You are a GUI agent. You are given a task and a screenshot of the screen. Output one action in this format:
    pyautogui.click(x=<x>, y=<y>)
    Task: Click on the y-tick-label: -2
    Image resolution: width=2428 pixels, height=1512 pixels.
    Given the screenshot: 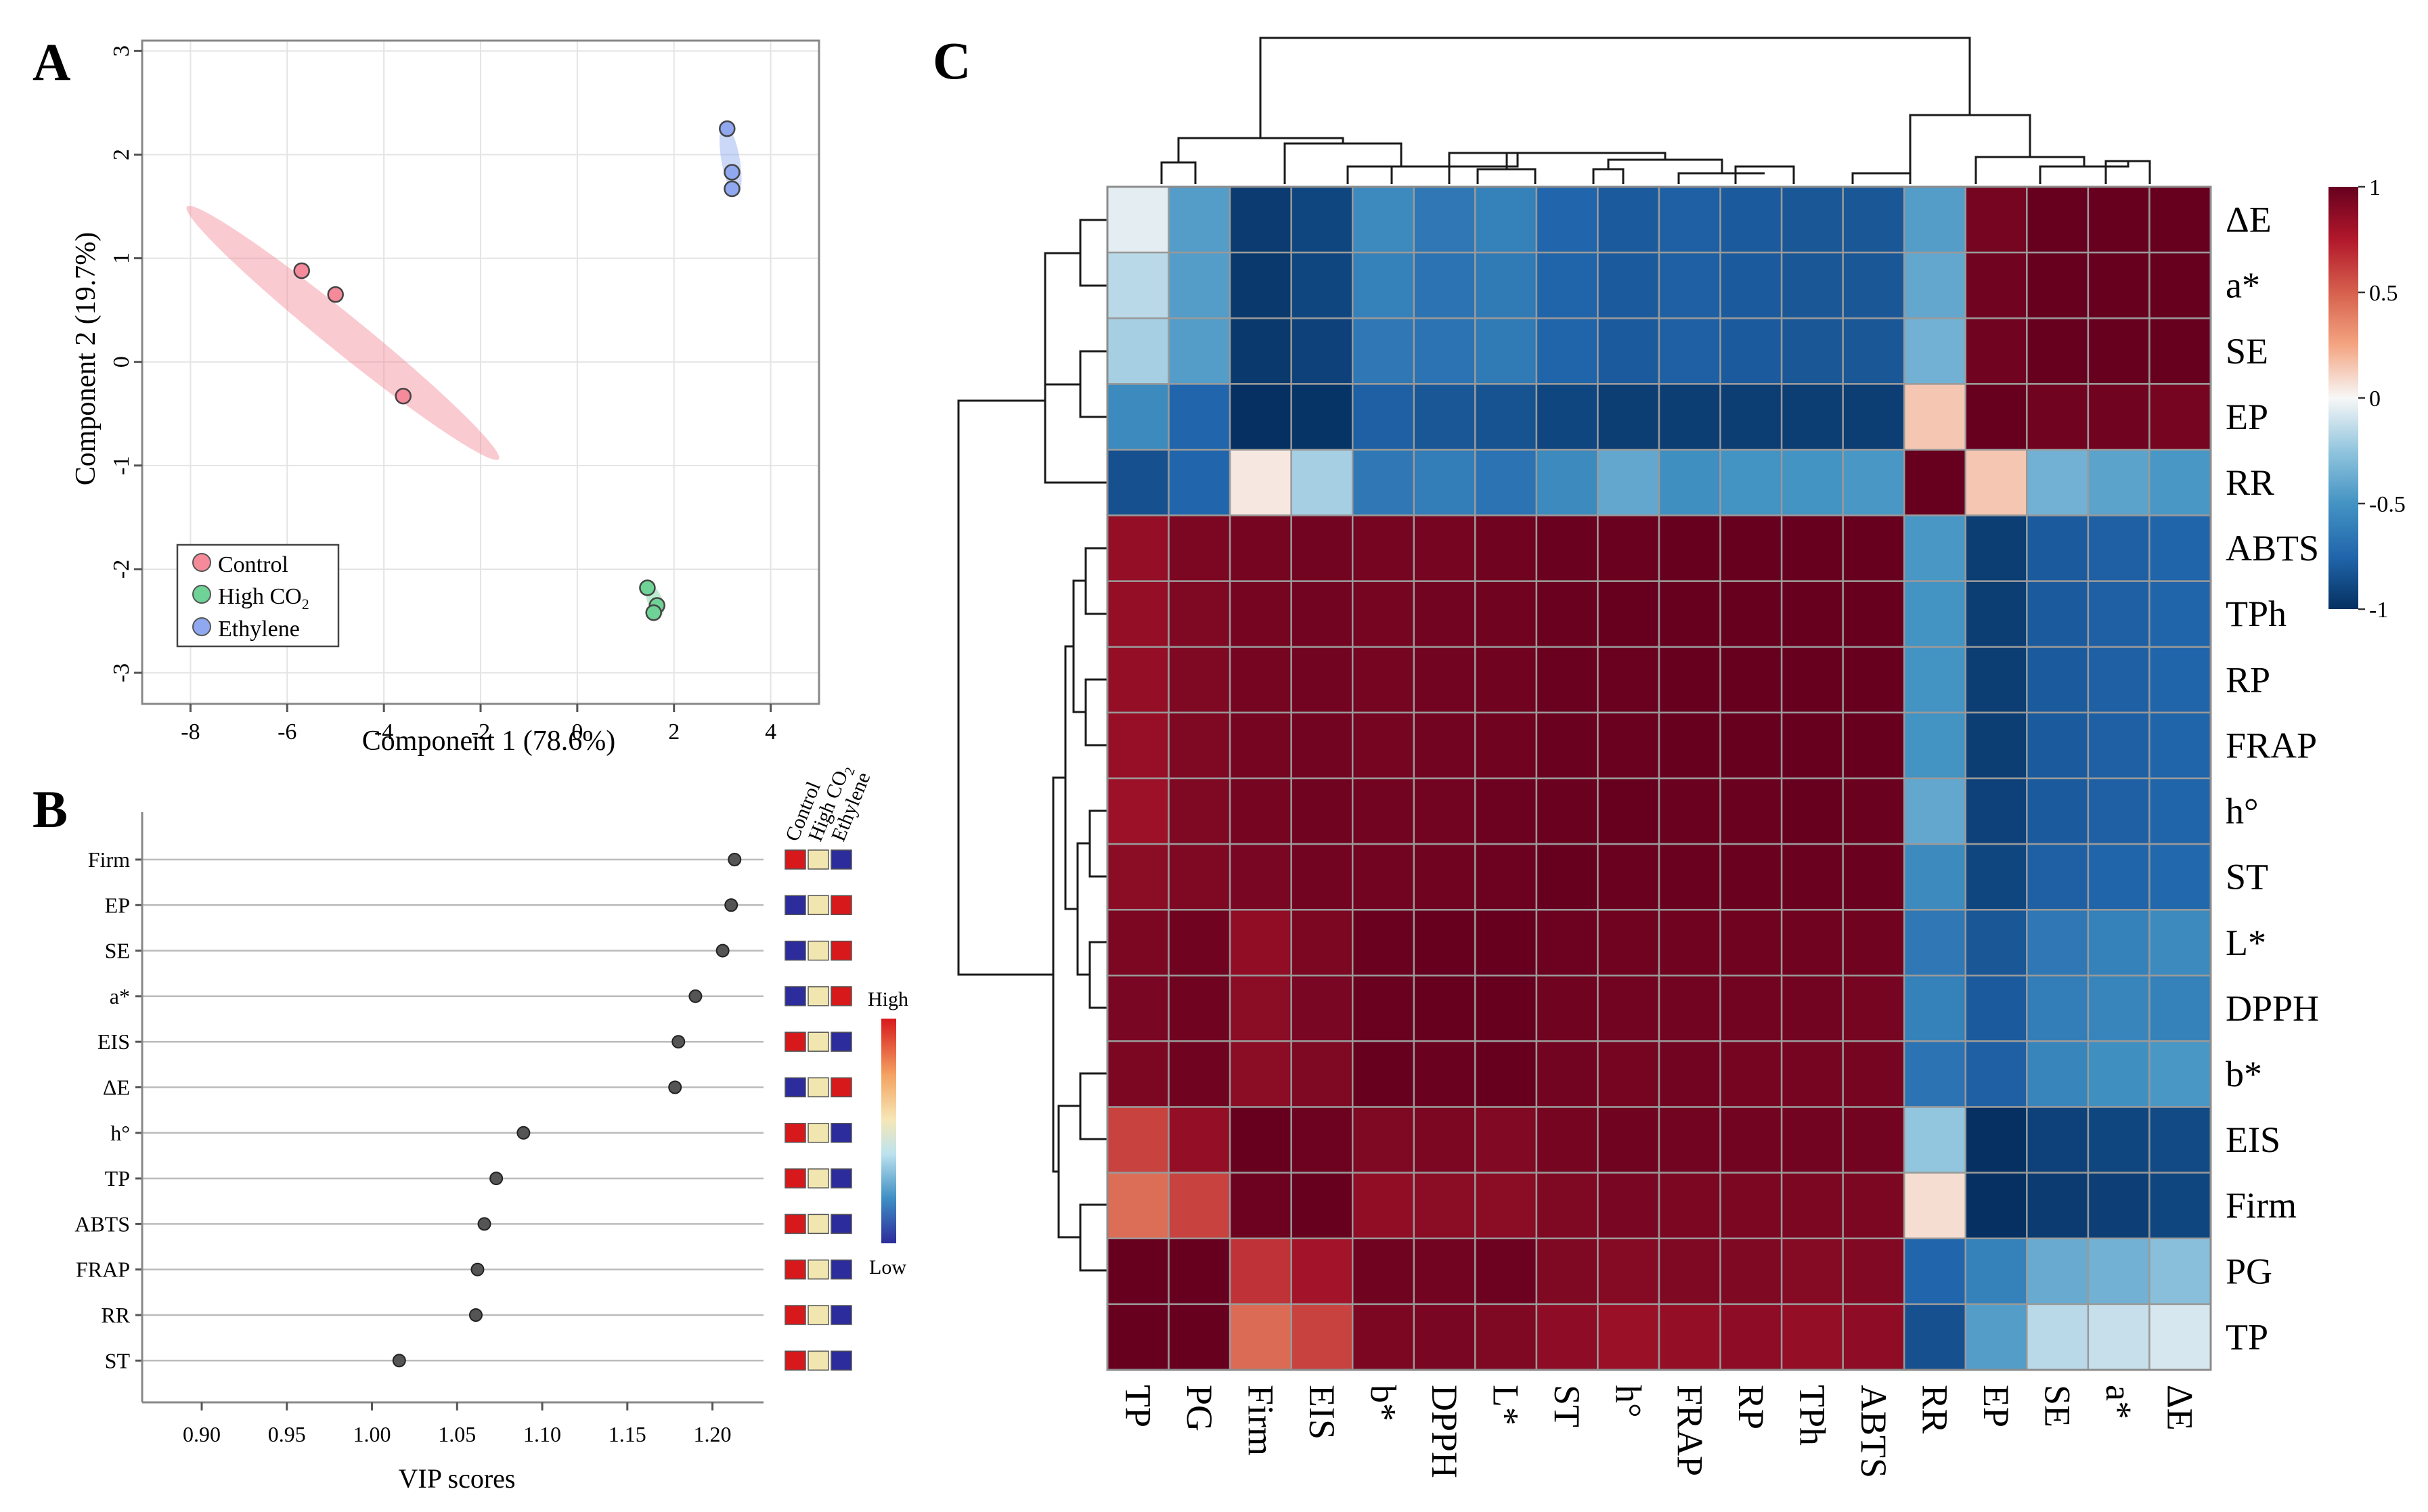 What is the action you would take?
    pyautogui.click(x=122, y=569)
    